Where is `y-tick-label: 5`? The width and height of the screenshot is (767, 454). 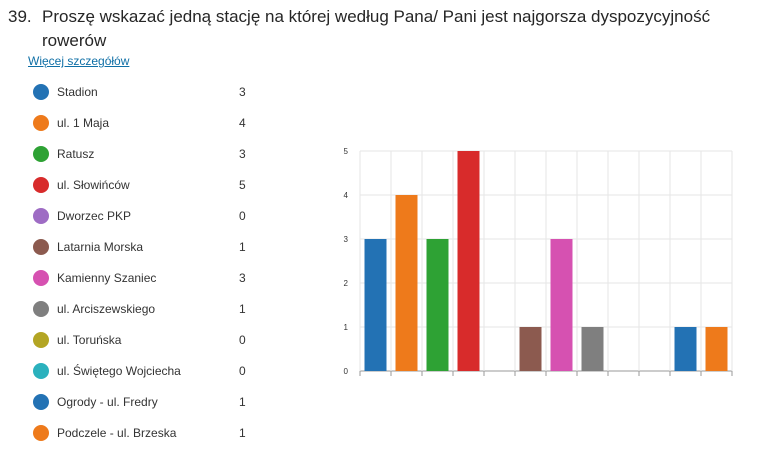
y-tick-label: 5 is located at coordinates (346, 151).